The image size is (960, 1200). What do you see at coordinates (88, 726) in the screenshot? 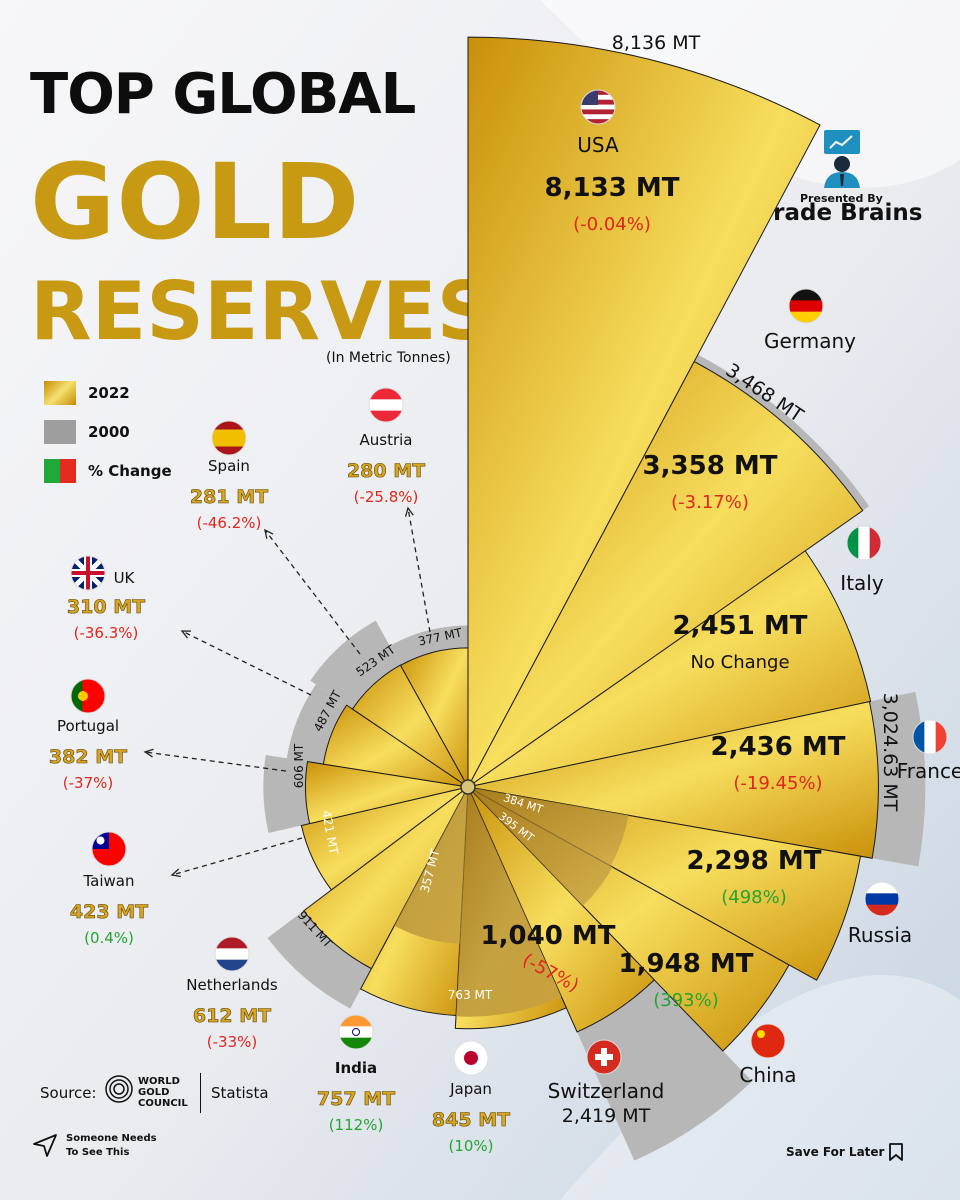
I see `country-name-portugal: Portugal` at bounding box center [88, 726].